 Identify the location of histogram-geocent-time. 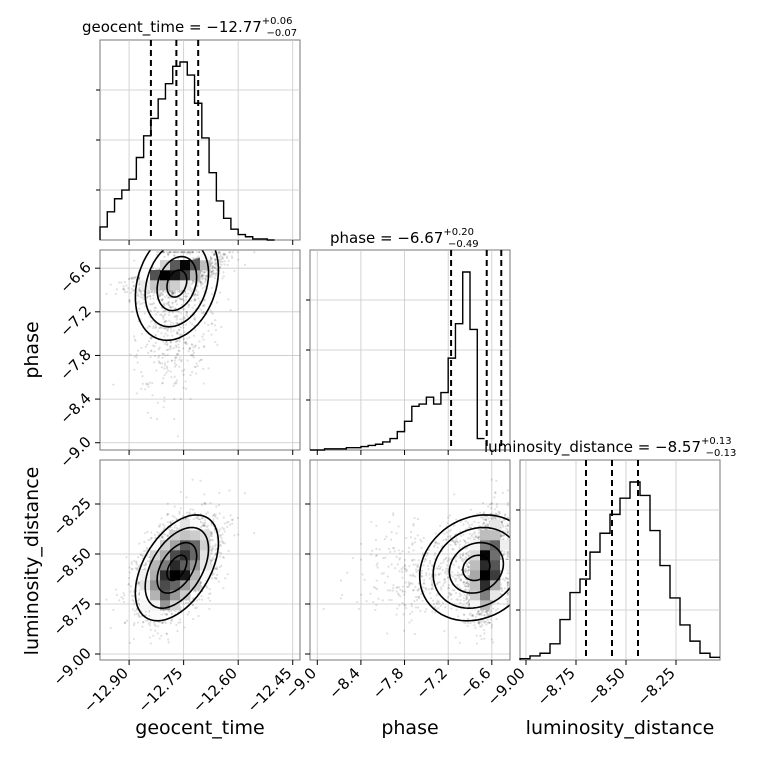
(187, 151).